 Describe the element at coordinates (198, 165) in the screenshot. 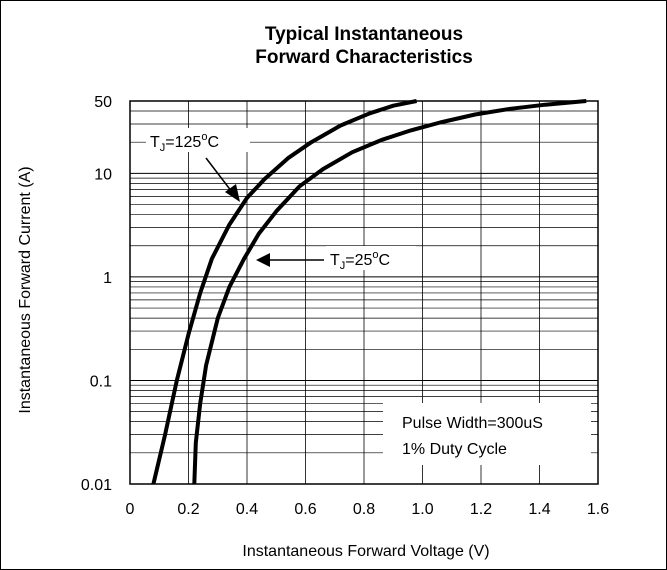

I see `series-label-125c: TJ=125oC` at that location.